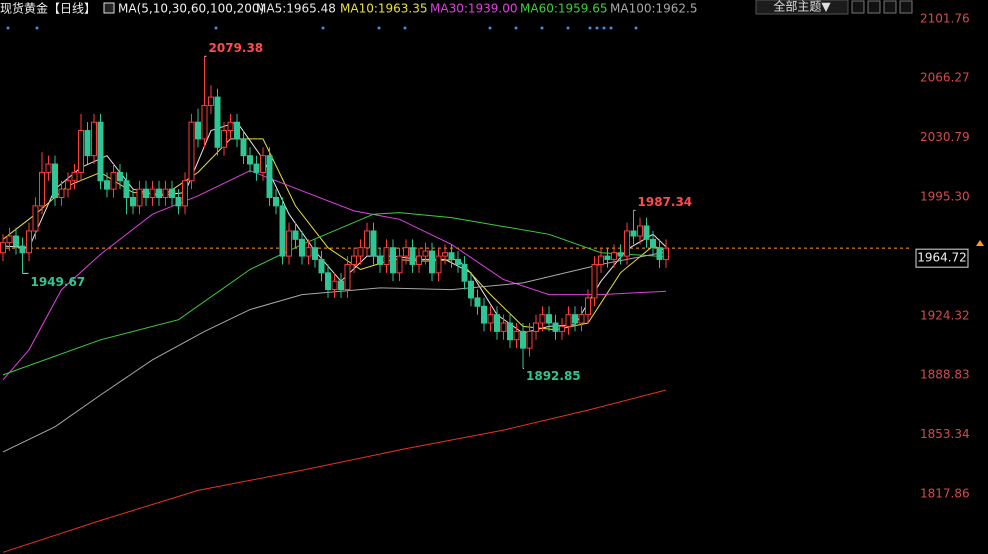  Describe the element at coordinates (474, 9) in the screenshot. I see `legend-entry: MA30:1939.00` at that location.